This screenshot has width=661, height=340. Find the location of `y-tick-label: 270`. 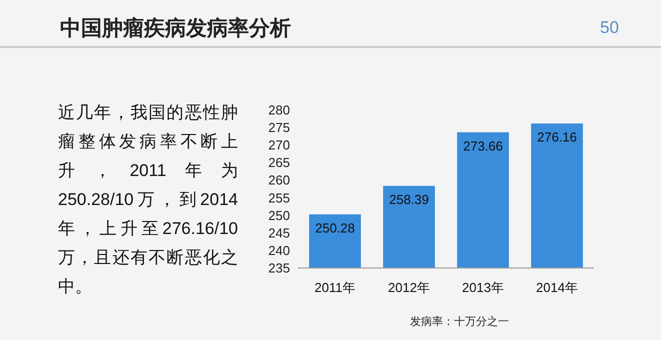

y-tick-label: 270 is located at coordinates (279, 145).